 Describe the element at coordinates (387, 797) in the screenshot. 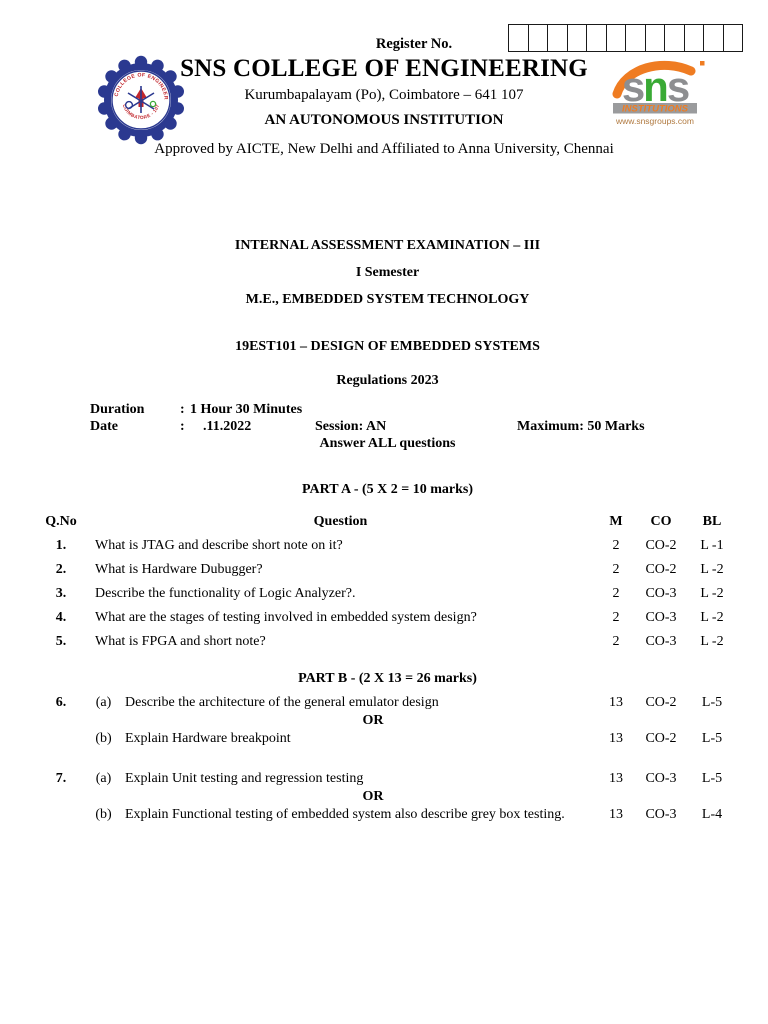

I see `part-b-q7-or: OR` at that location.